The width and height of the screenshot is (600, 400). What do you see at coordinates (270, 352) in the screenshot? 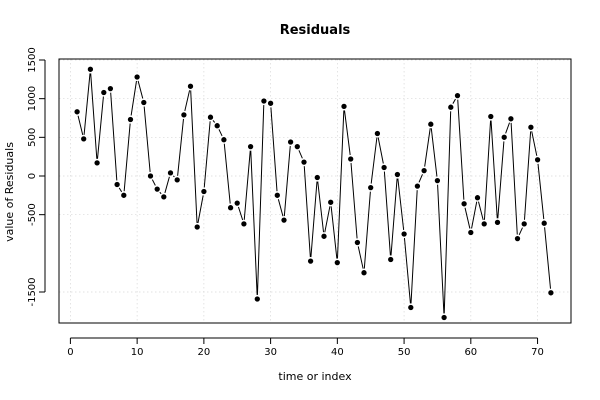
I see `x-tick-label: 30` at bounding box center [270, 352].